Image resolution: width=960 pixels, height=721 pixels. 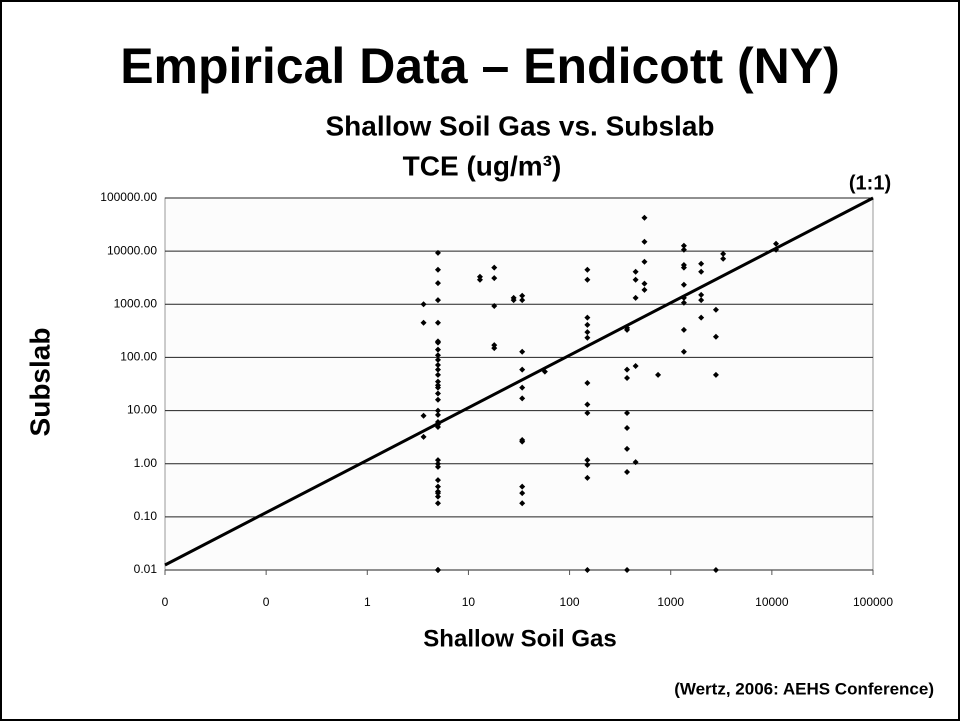 What do you see at coordinates (146, 516) in the screenshot?
I see `y-tick-label: 0.10` at bounding box center [146, 516].